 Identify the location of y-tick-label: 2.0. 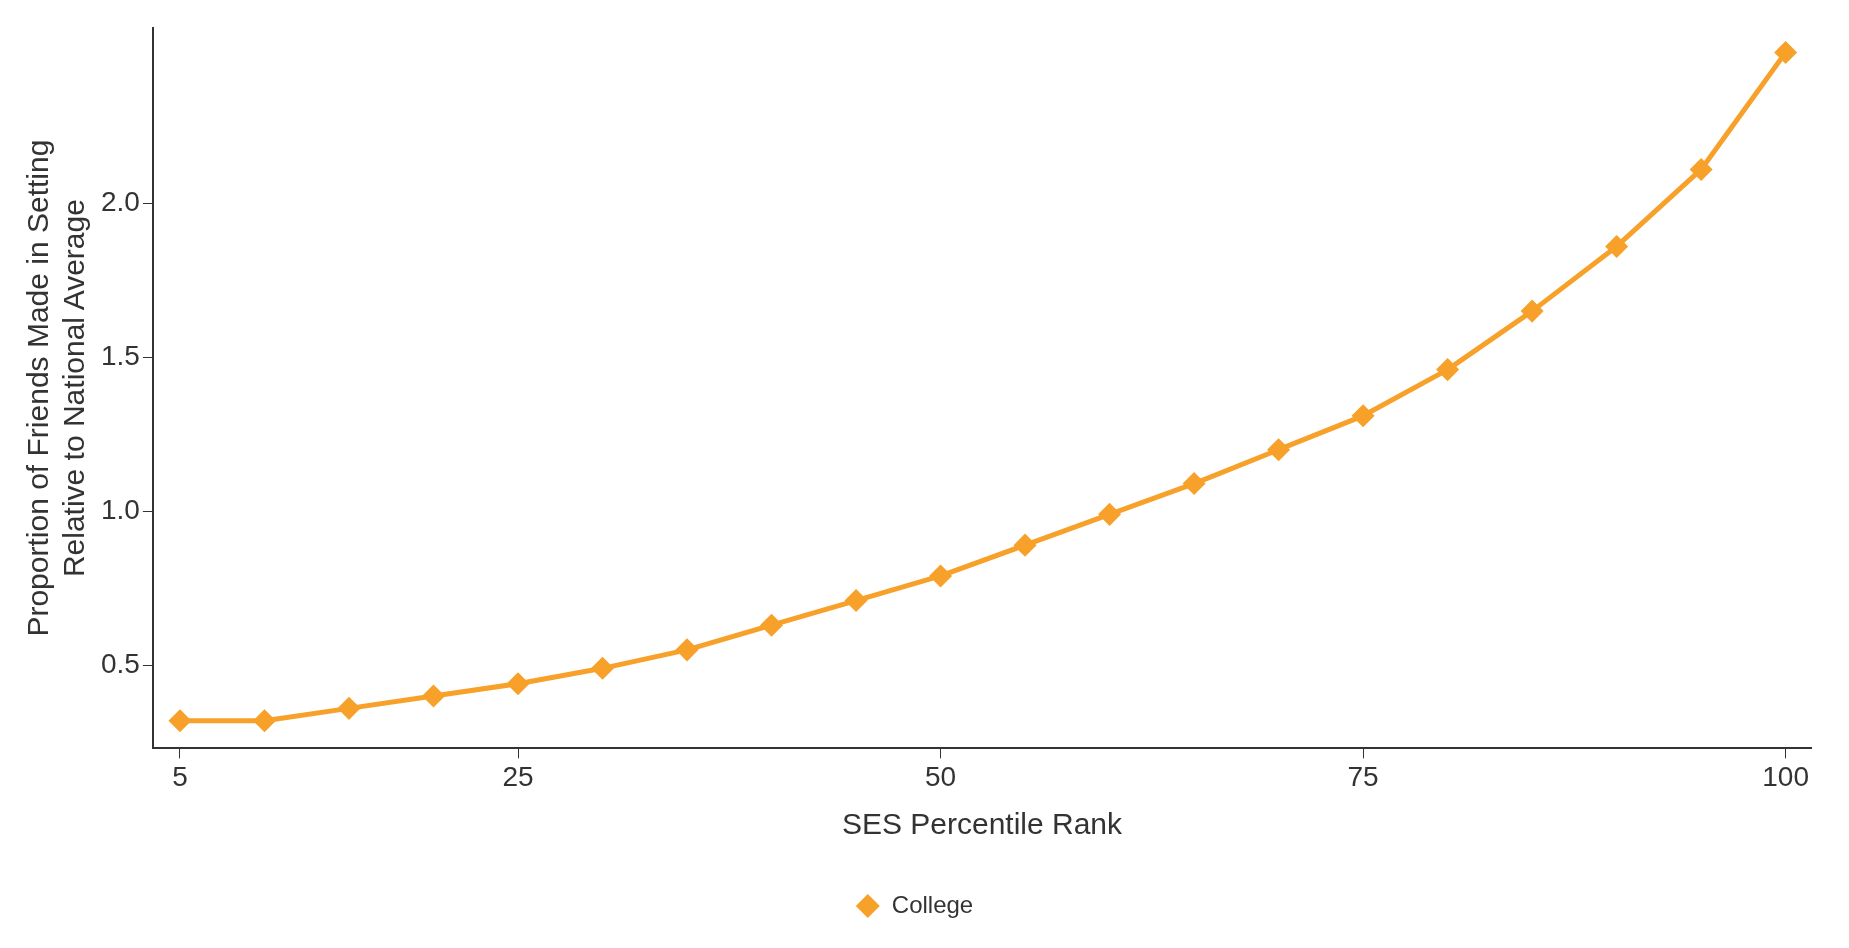
(120, 202).